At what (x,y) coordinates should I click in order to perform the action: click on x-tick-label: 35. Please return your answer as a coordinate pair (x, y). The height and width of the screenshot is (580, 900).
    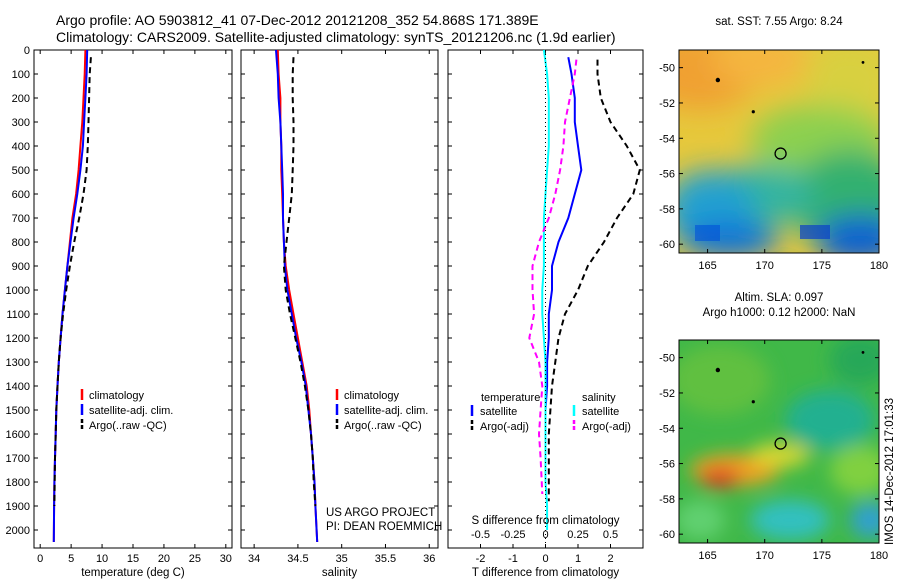
    Looking at the image, I should click on (342, 559).